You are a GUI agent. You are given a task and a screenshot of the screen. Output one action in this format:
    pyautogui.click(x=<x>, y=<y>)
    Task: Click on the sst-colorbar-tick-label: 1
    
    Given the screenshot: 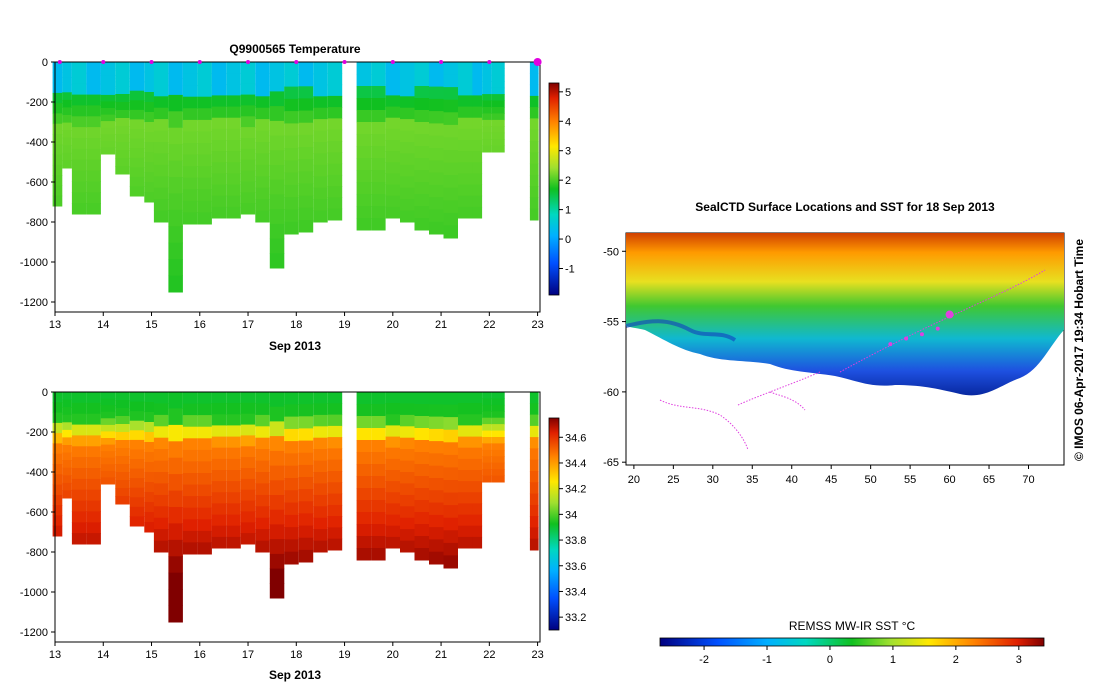 What is the action you would take?
    pyautogui.click(x=893, y=660)
    